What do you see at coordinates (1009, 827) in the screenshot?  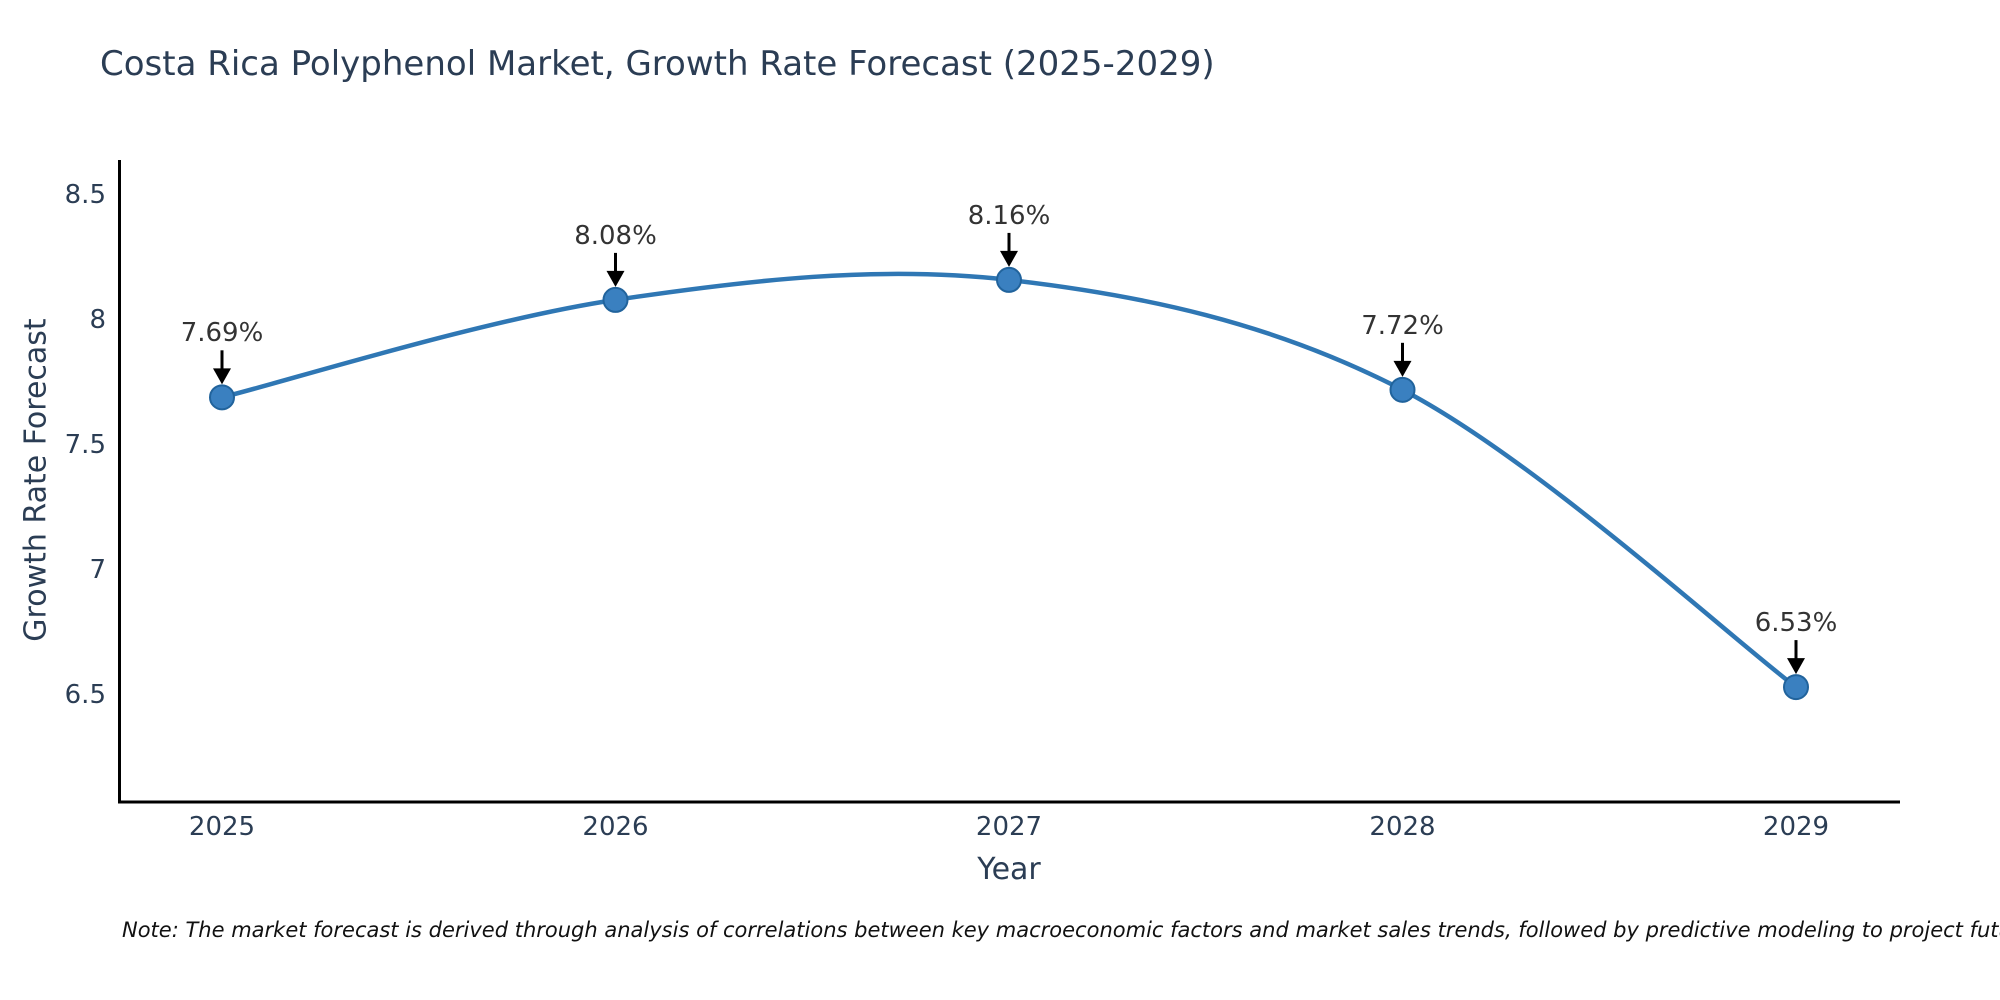 I see `x-tick-label: 2027` at bounding box center [1009, 827].